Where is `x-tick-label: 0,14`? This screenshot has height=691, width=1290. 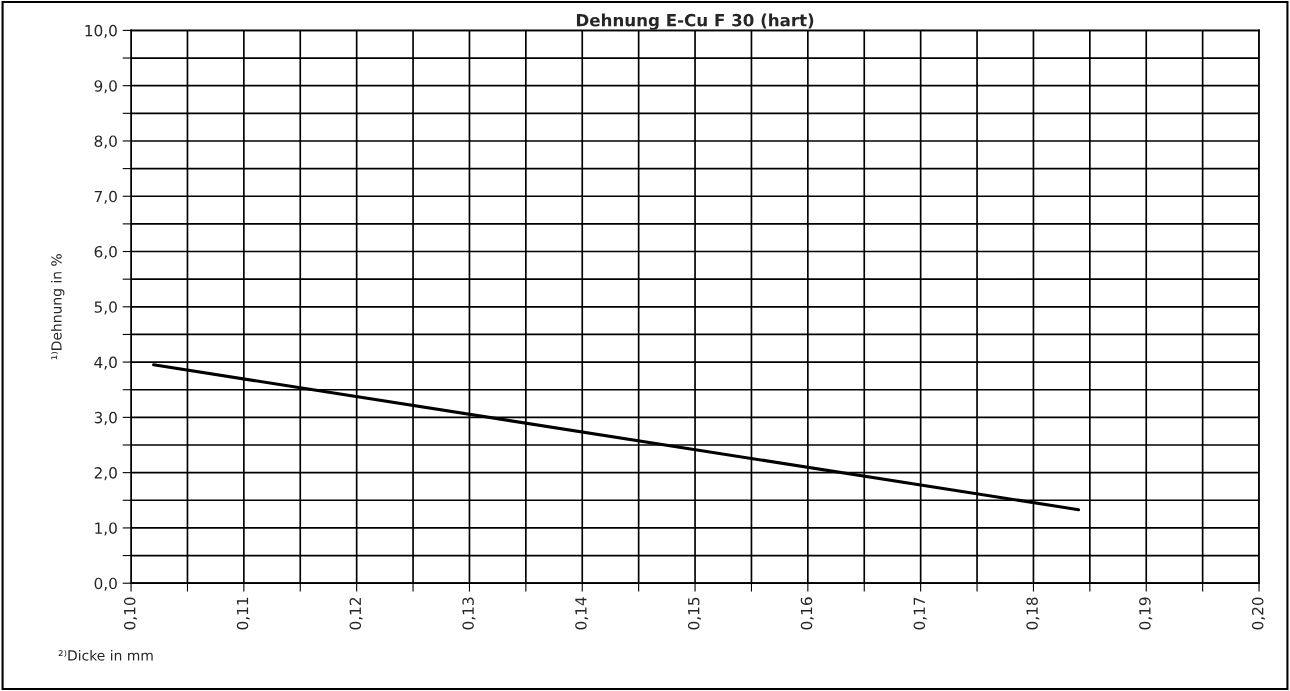 x-tick-label: 0,14 is located at coordinates (582, 613).